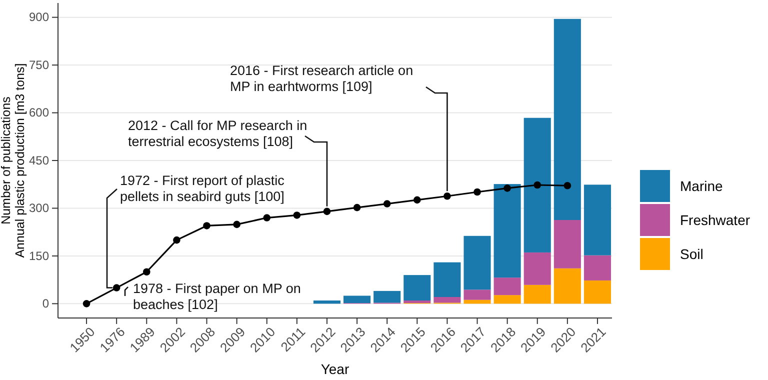  I want to click on x-axis-title: Year, so click(335, 369).